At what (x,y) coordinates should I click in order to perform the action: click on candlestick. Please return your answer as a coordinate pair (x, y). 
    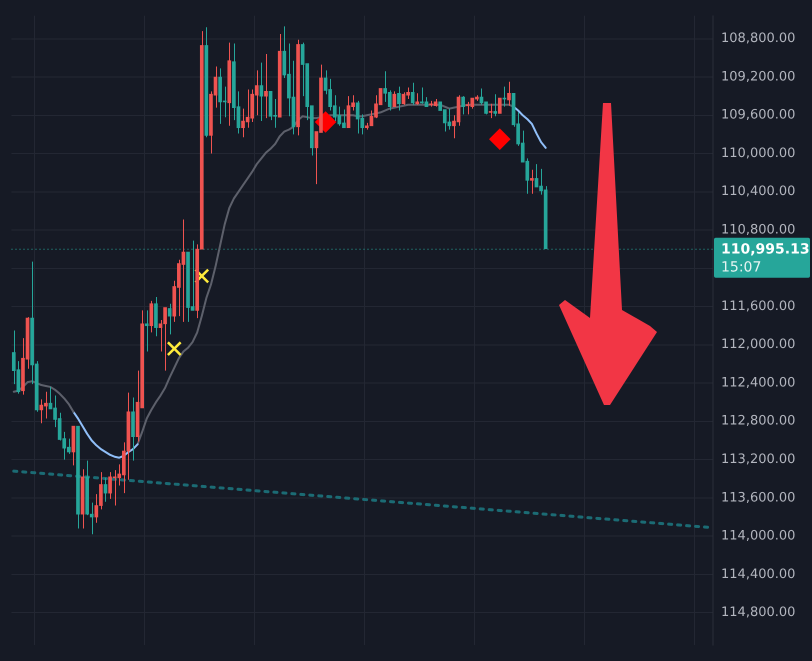
    Looking at the image, I should click on (500, 106).